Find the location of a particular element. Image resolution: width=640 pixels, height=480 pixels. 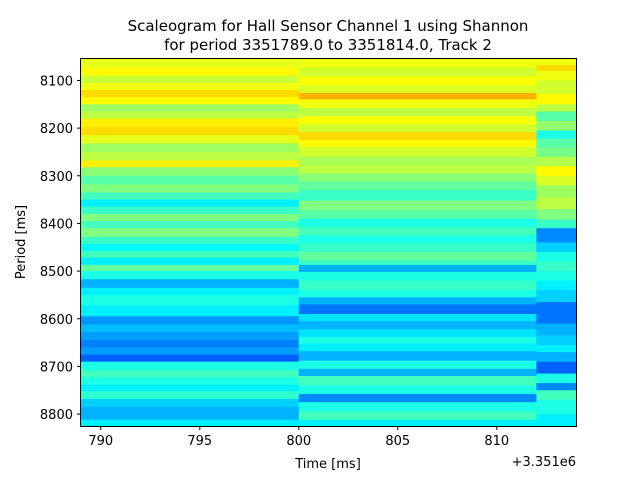

heatmap-cell-col1-row16 is located at coordinates (417, 195).